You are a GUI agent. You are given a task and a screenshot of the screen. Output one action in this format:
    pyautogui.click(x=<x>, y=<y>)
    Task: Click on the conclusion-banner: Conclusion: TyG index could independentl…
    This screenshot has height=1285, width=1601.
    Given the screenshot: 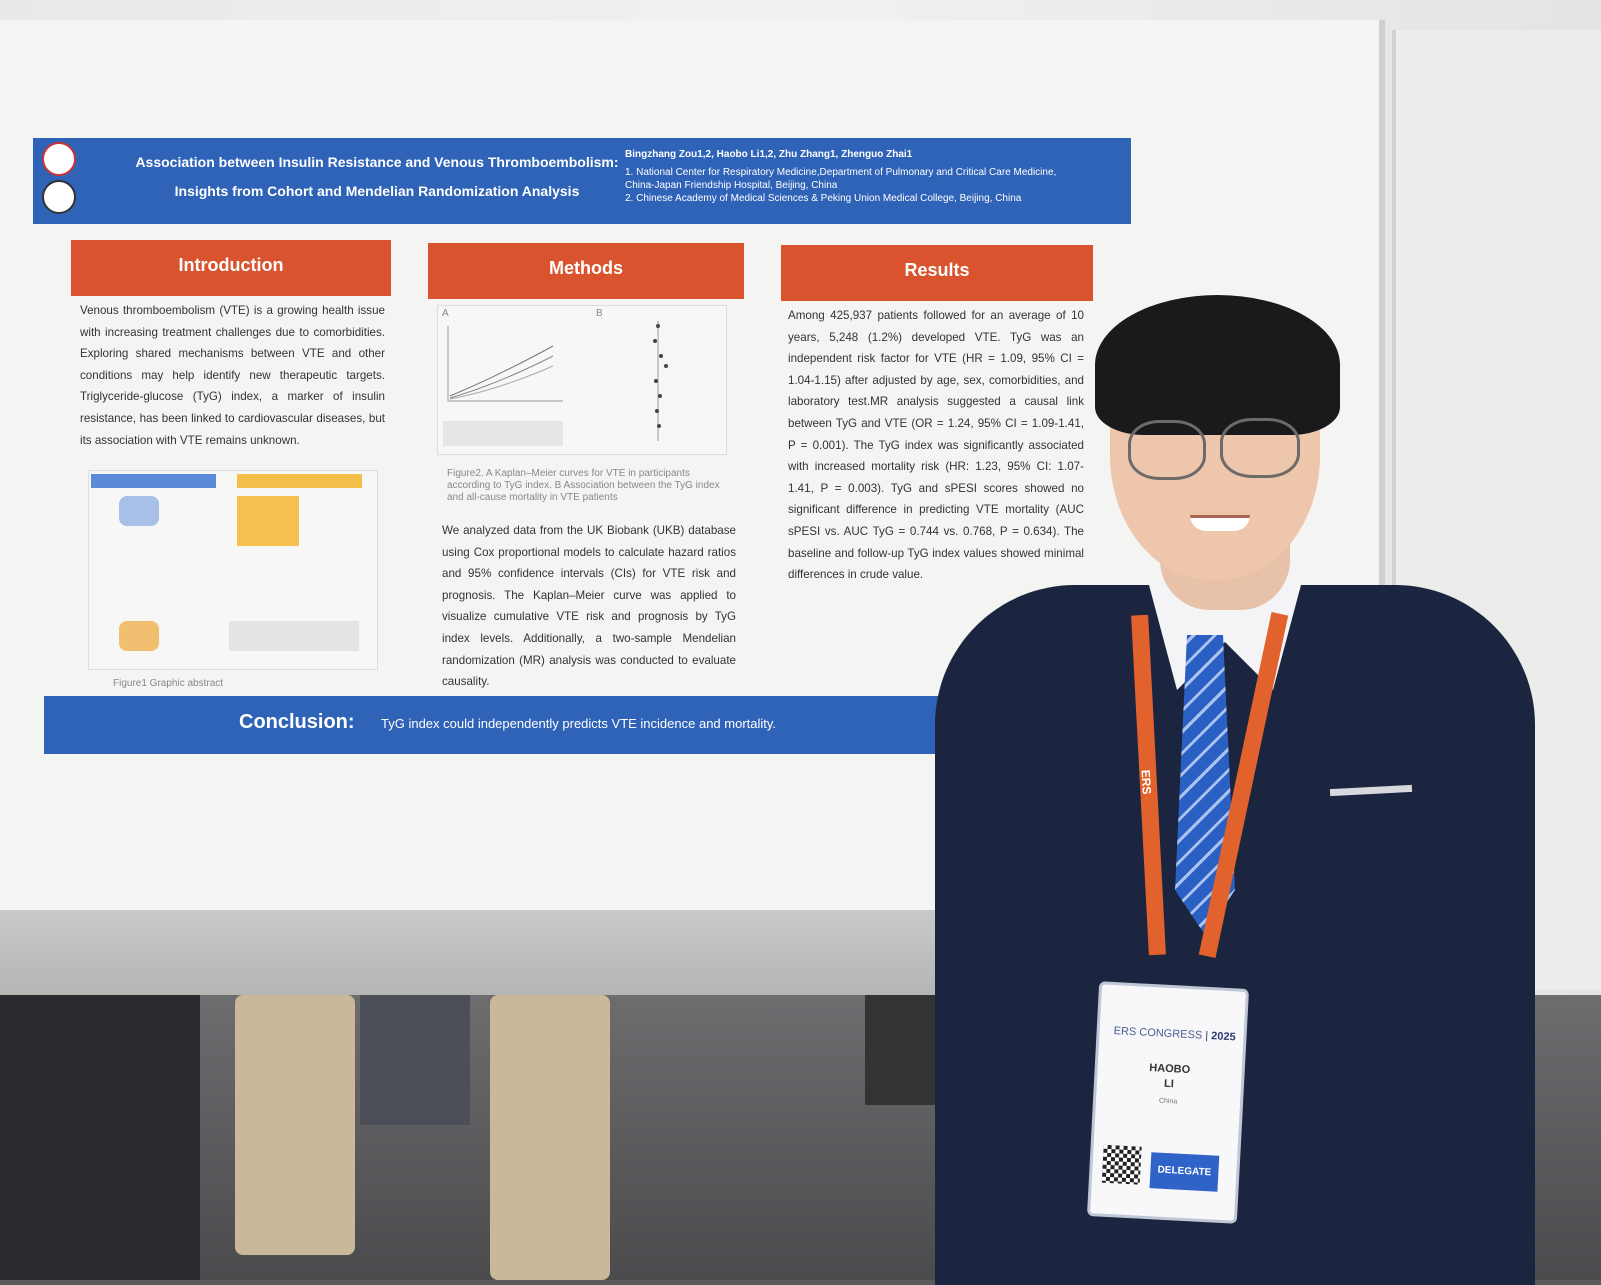 What is the action you would take?
    pyautogui.click(x=514, y=725)
    